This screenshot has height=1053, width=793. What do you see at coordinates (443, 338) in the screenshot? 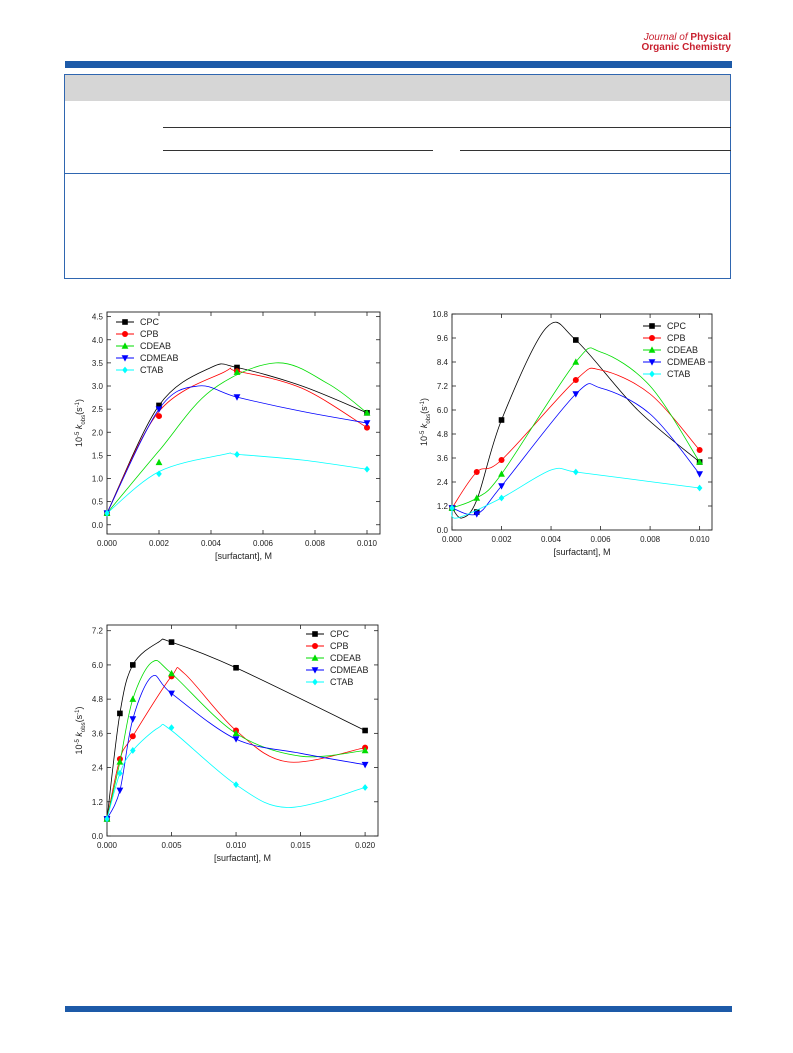
I see `y-tick-label: 9.6` at bounding box center [443, 338].